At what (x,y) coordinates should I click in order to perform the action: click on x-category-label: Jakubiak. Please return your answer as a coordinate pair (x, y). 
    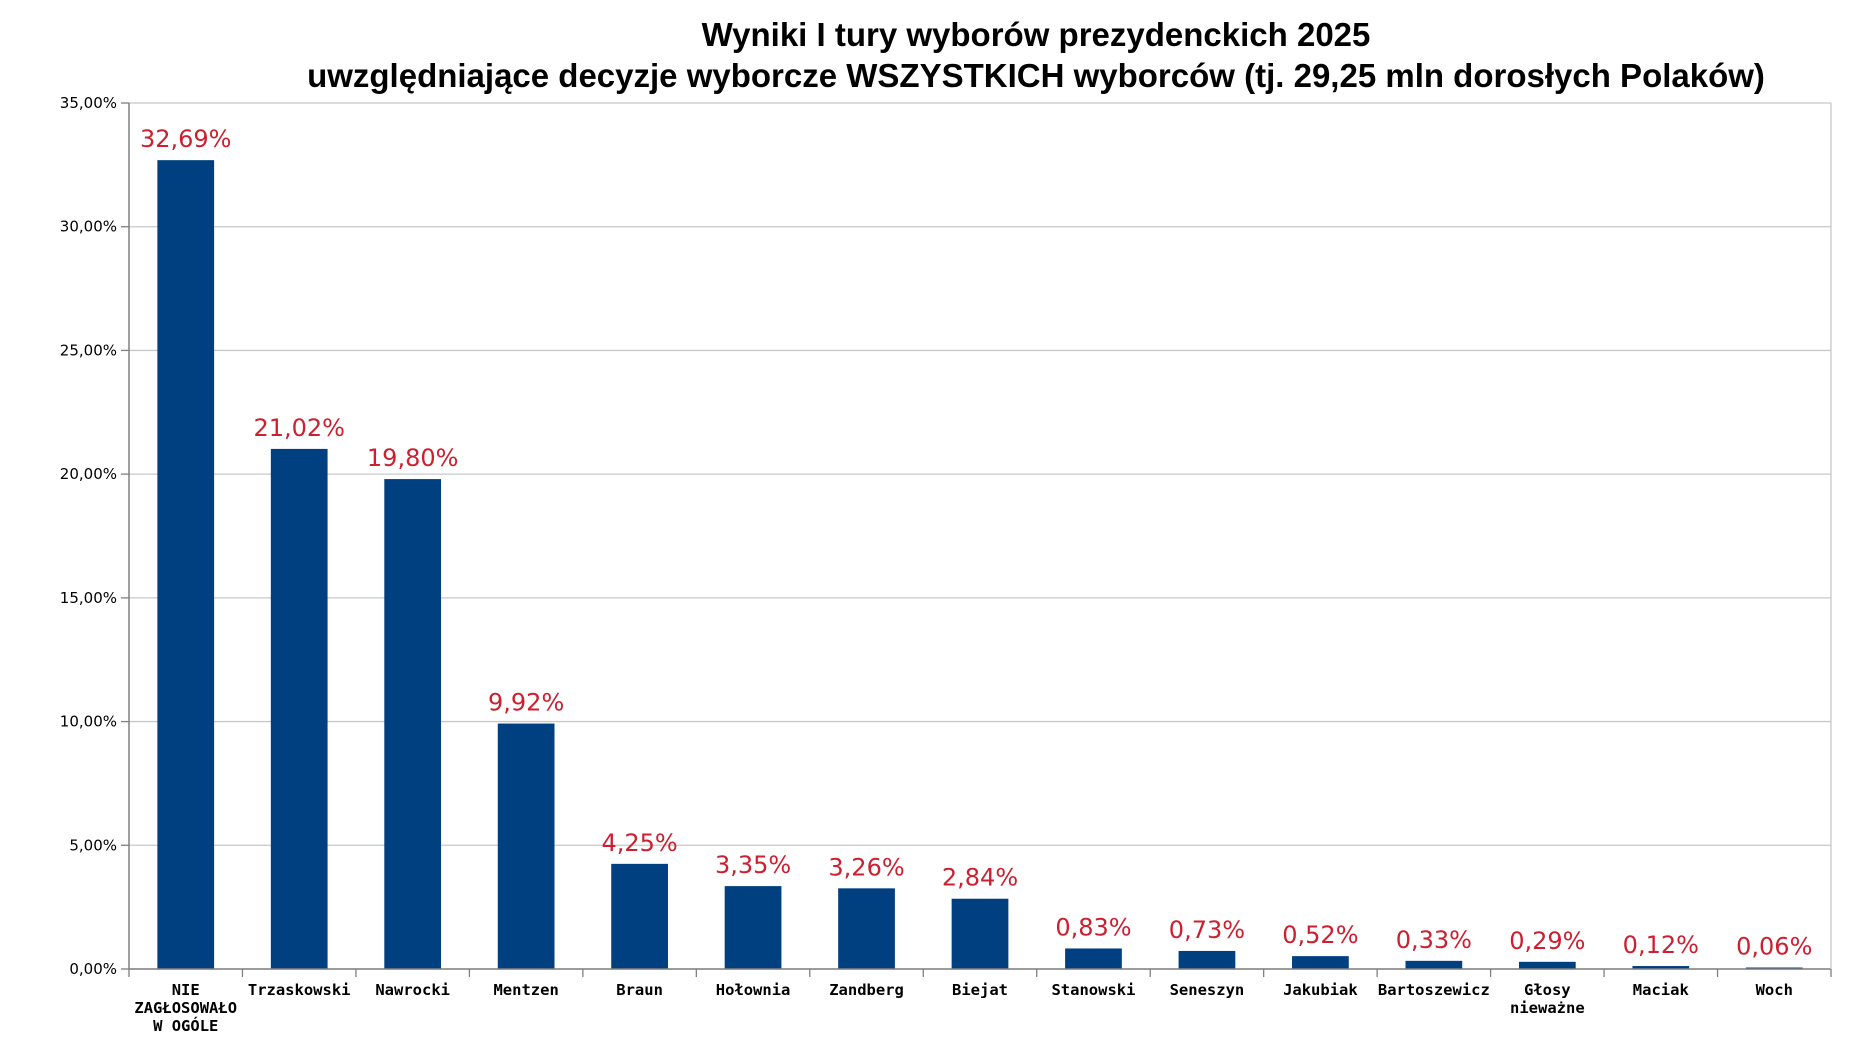
    Looking at the image, I should click on (1320, 990).